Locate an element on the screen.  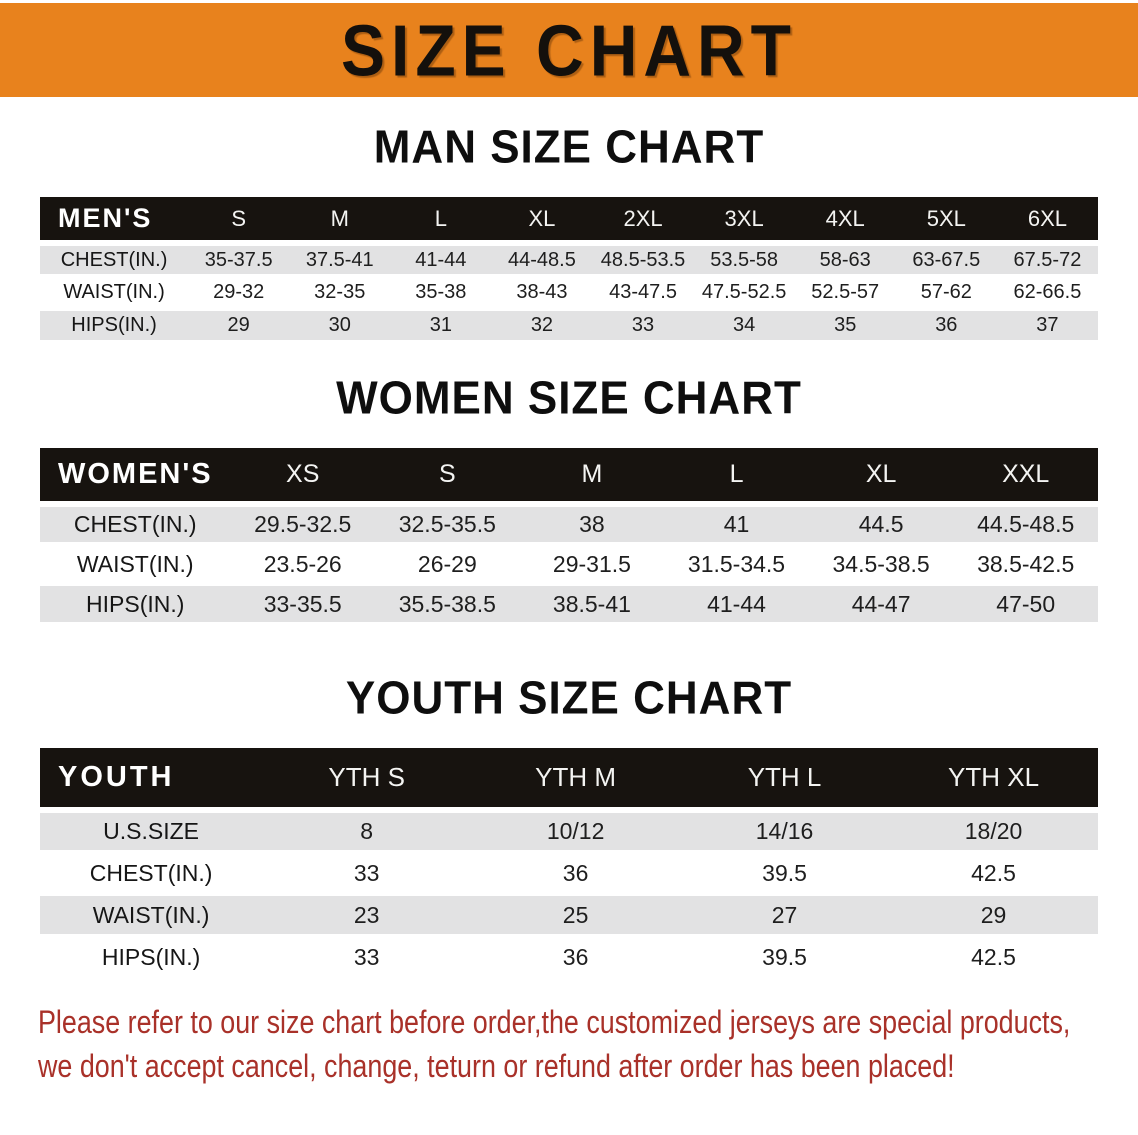
size-value-cell: 48.5-53.5 is located at coordinates (643, 260).